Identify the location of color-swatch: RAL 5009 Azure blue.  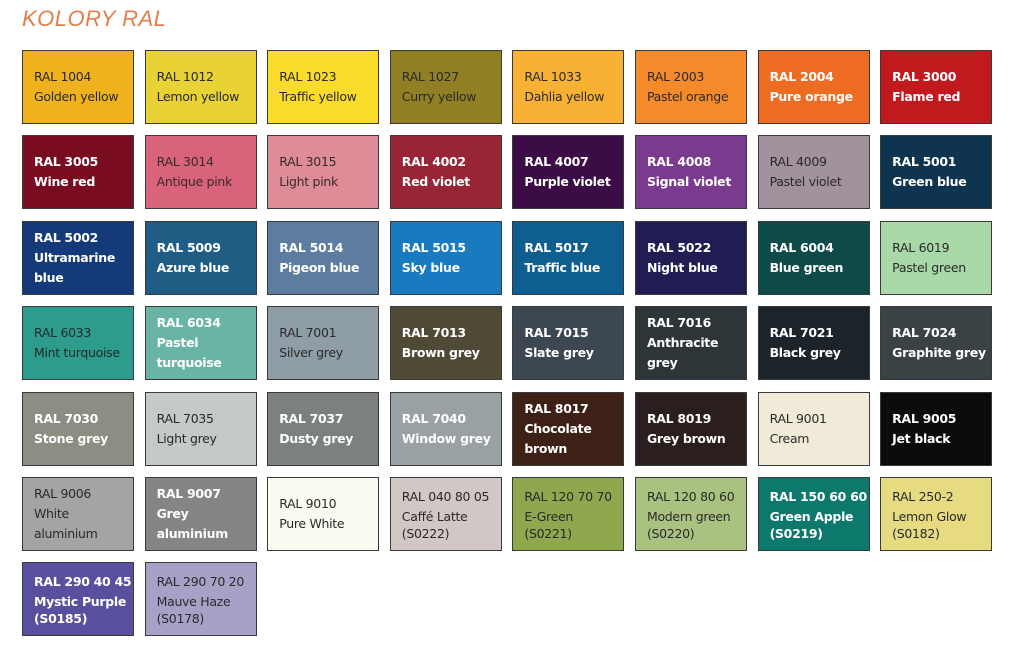
(200, 257).